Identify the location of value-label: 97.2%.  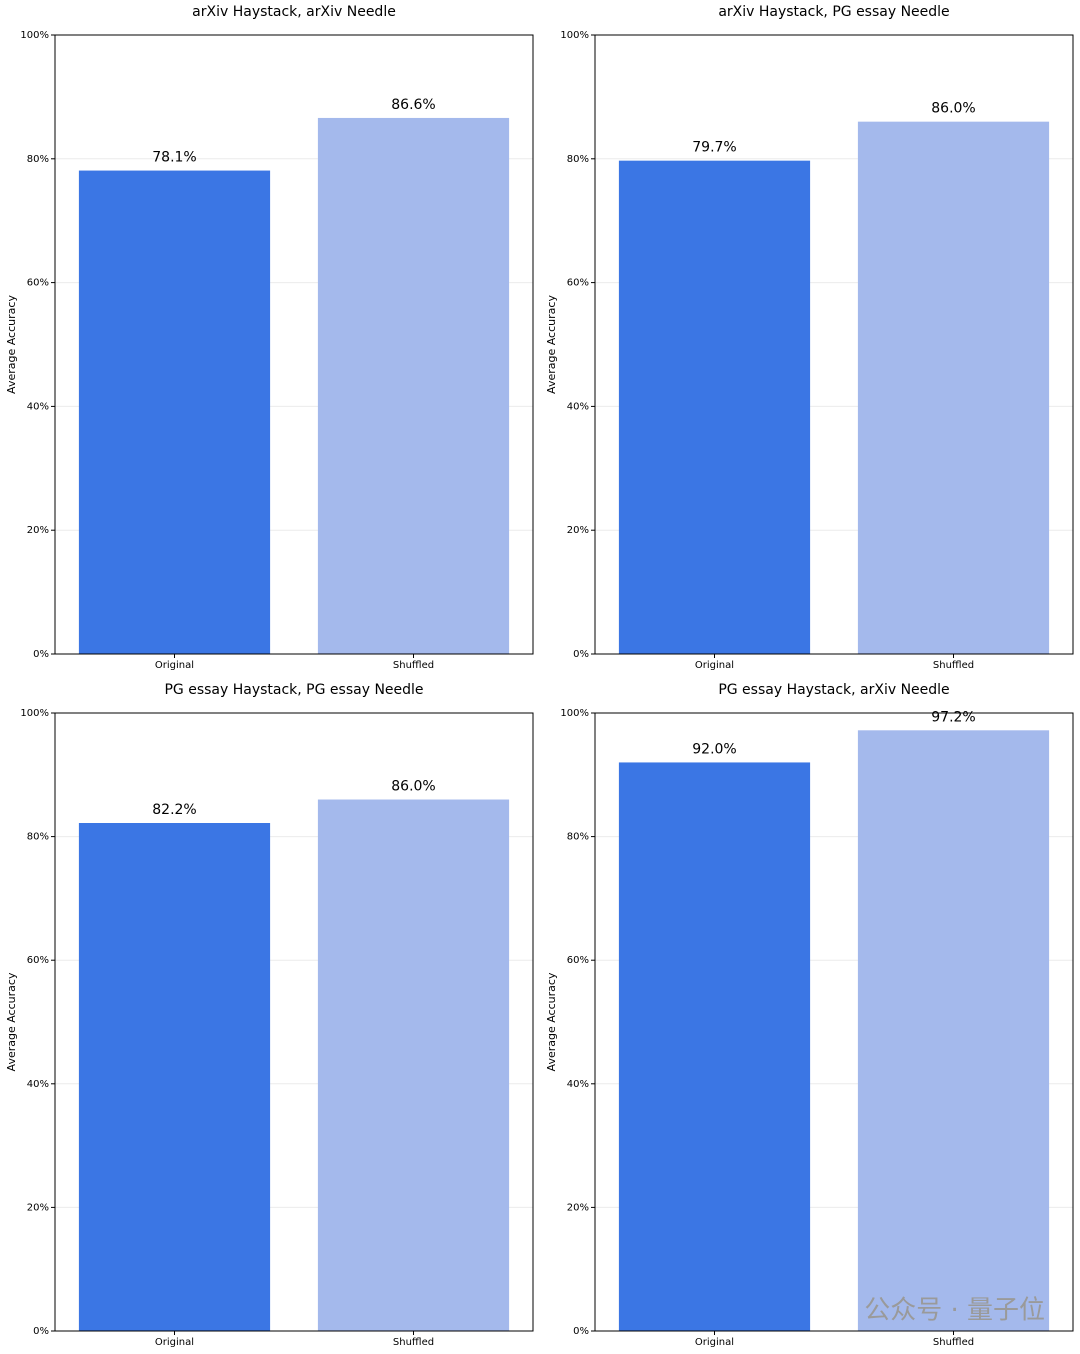
(953, 717).